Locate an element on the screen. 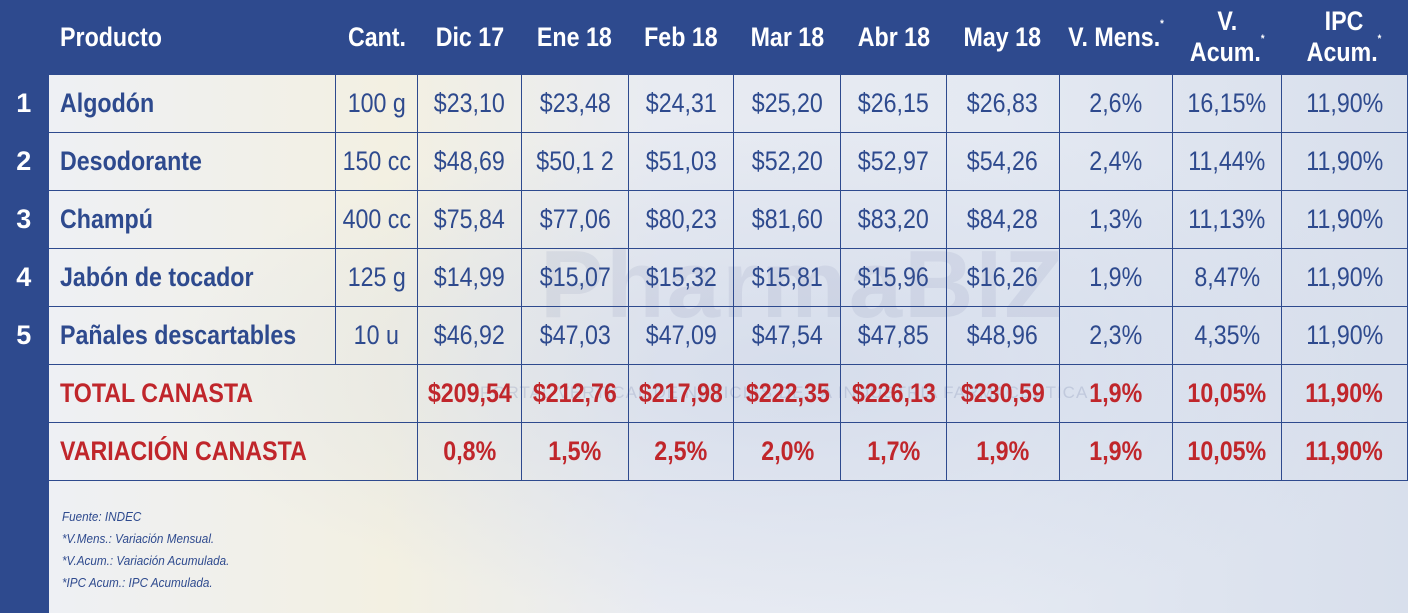  total-value: 11,90% is located at coordinates (1344, 393).